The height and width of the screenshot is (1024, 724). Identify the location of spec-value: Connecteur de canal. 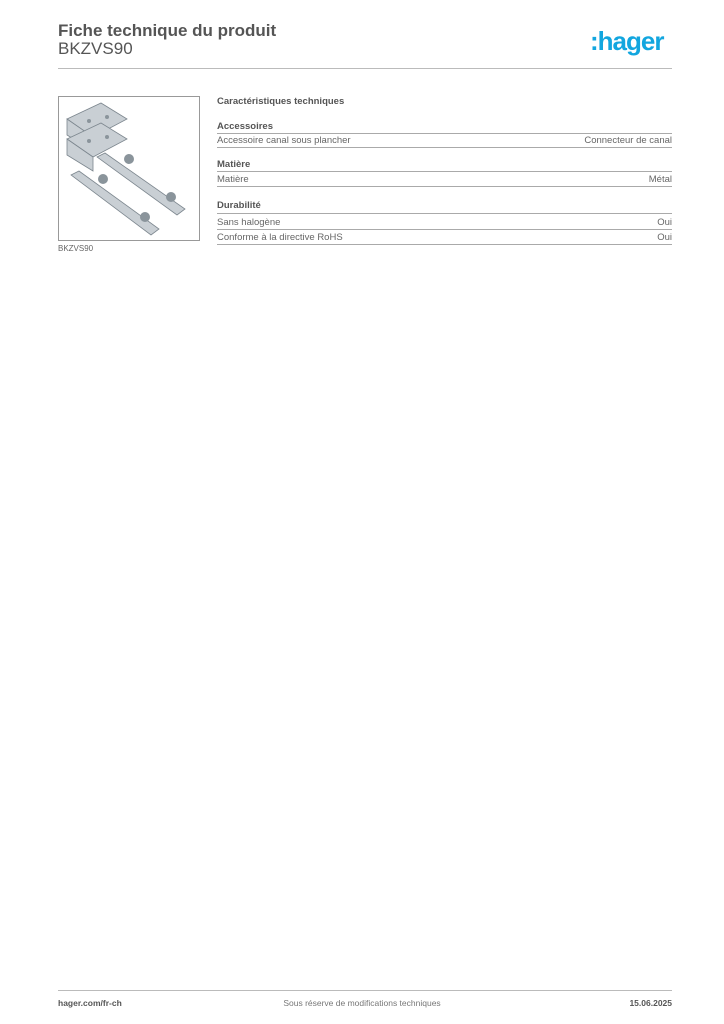
(628, 140).